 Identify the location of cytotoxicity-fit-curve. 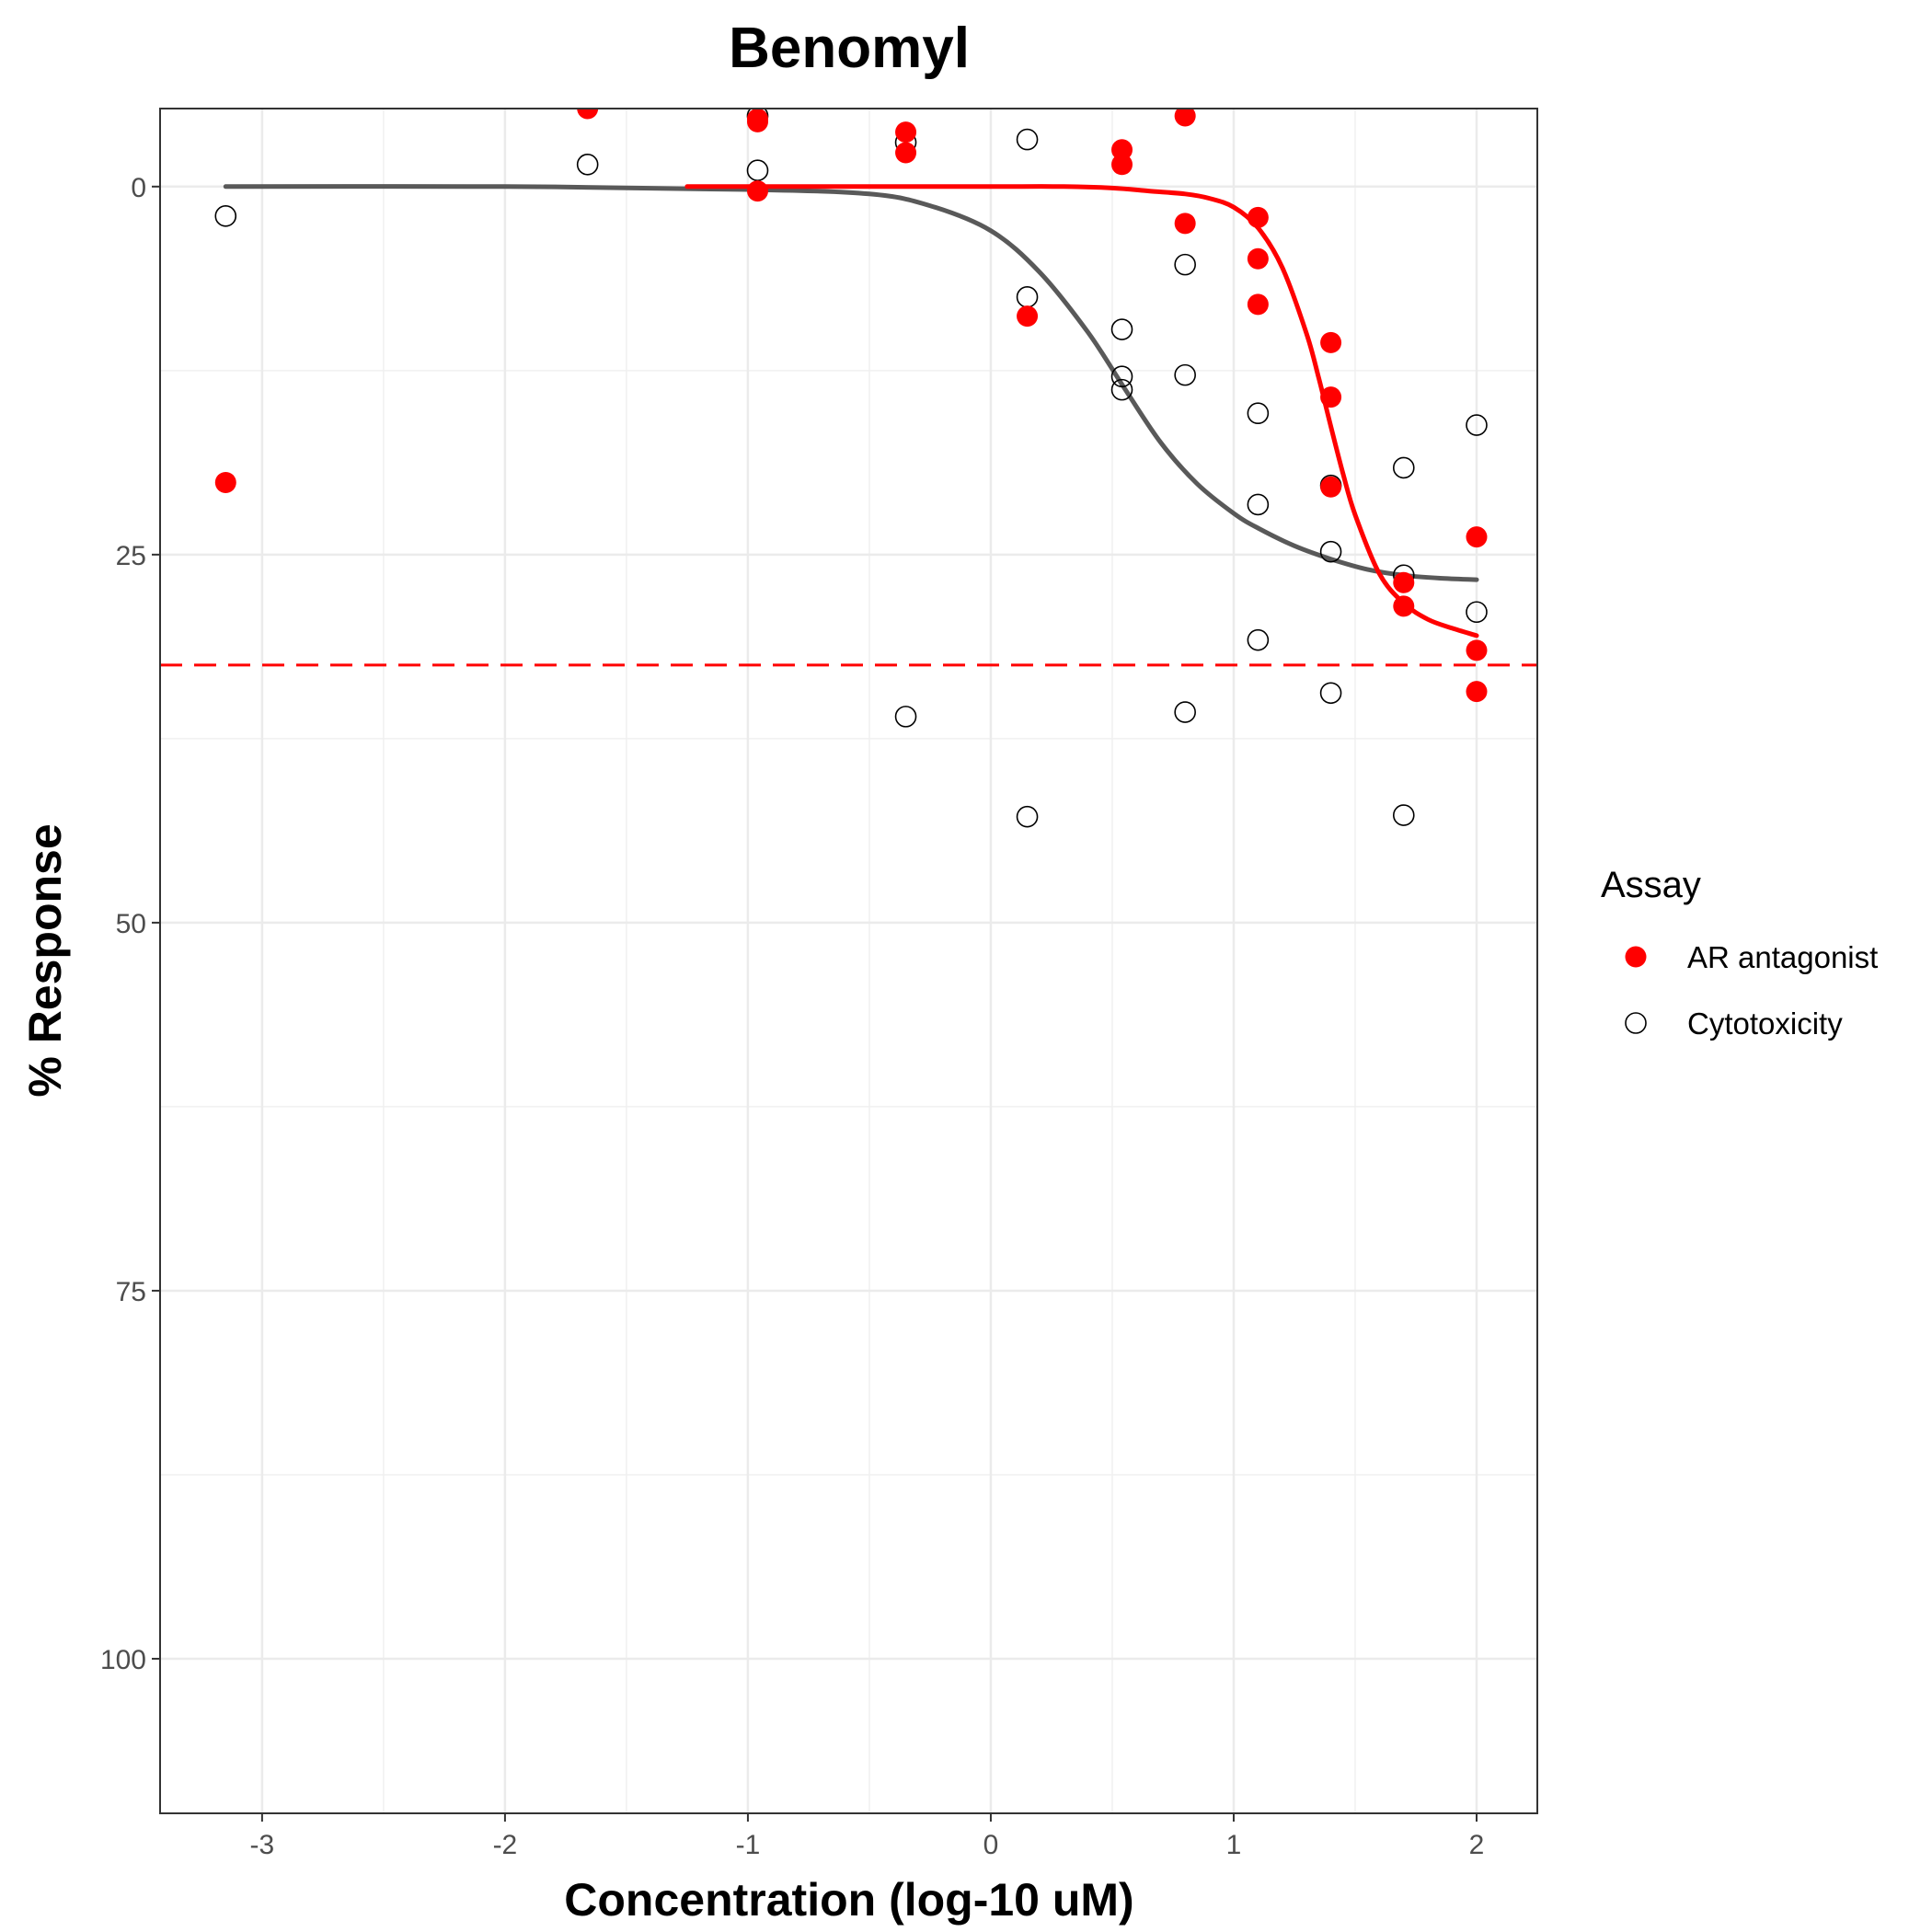
(851, 383).